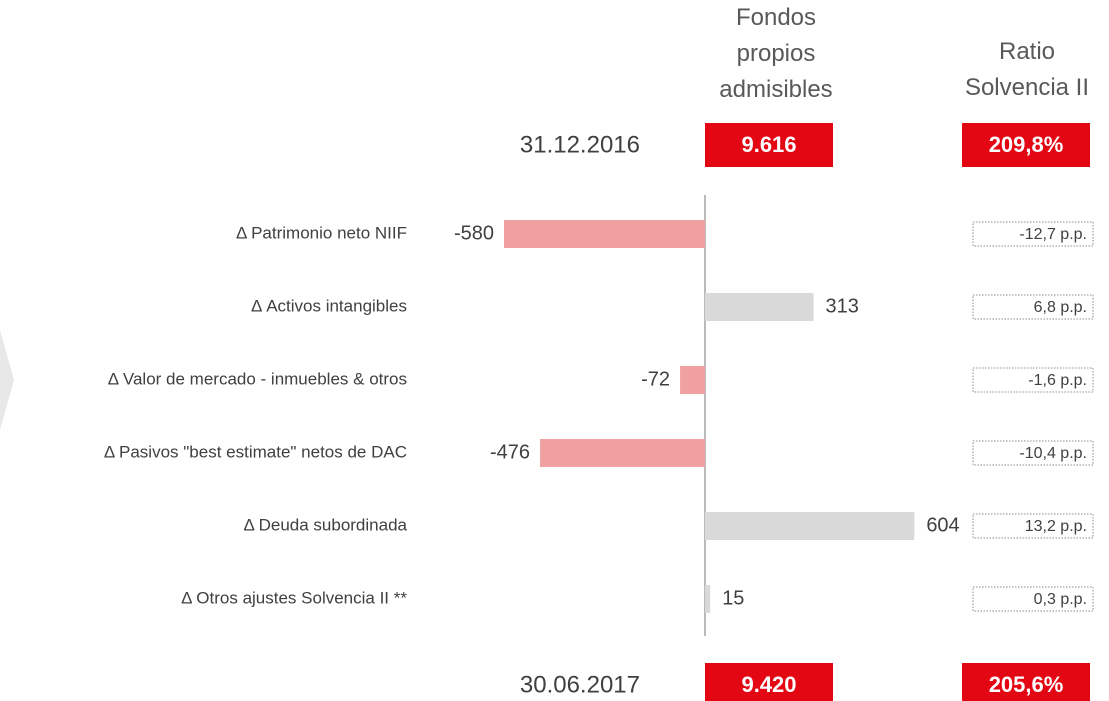 This screenshot has height=701, width=1109. Describe the element at coordinates (7, 380) in the screenshot. I see `decor-arrow` at that location.